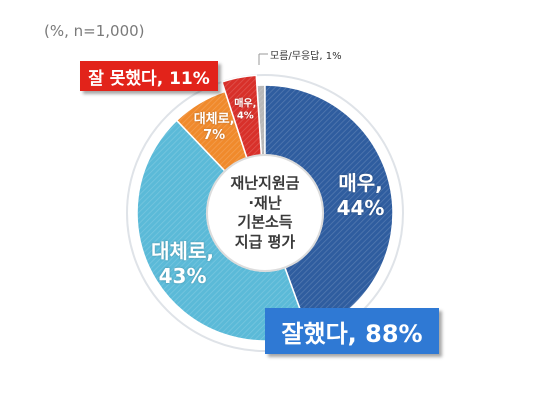 This screenshot has width=560, height=412. I want to click on bad-callout-box: 잘 못했다, 11%, so click(149, 76).